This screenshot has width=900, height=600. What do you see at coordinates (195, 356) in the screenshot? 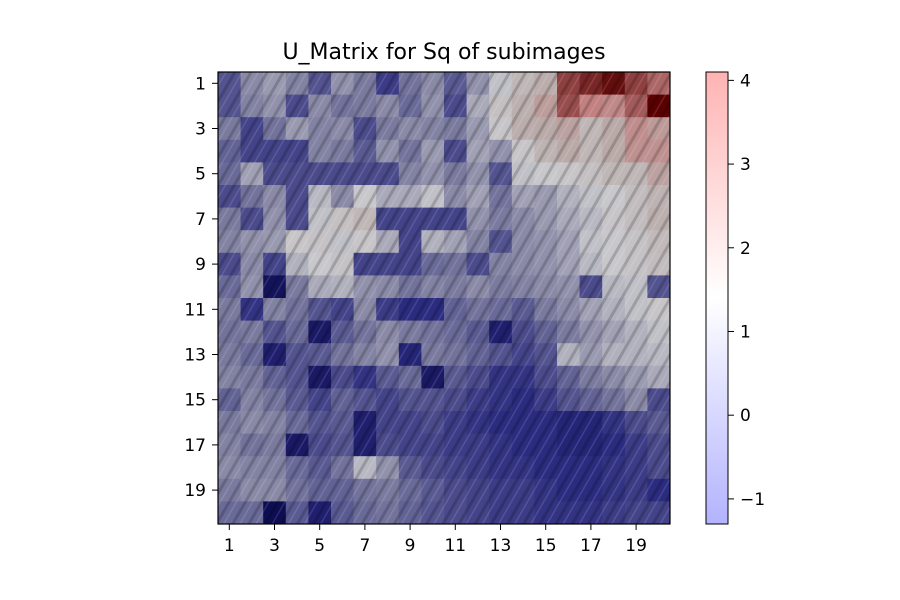
I see `y-tick-label-13: 13` at bounding box center [195, 356].